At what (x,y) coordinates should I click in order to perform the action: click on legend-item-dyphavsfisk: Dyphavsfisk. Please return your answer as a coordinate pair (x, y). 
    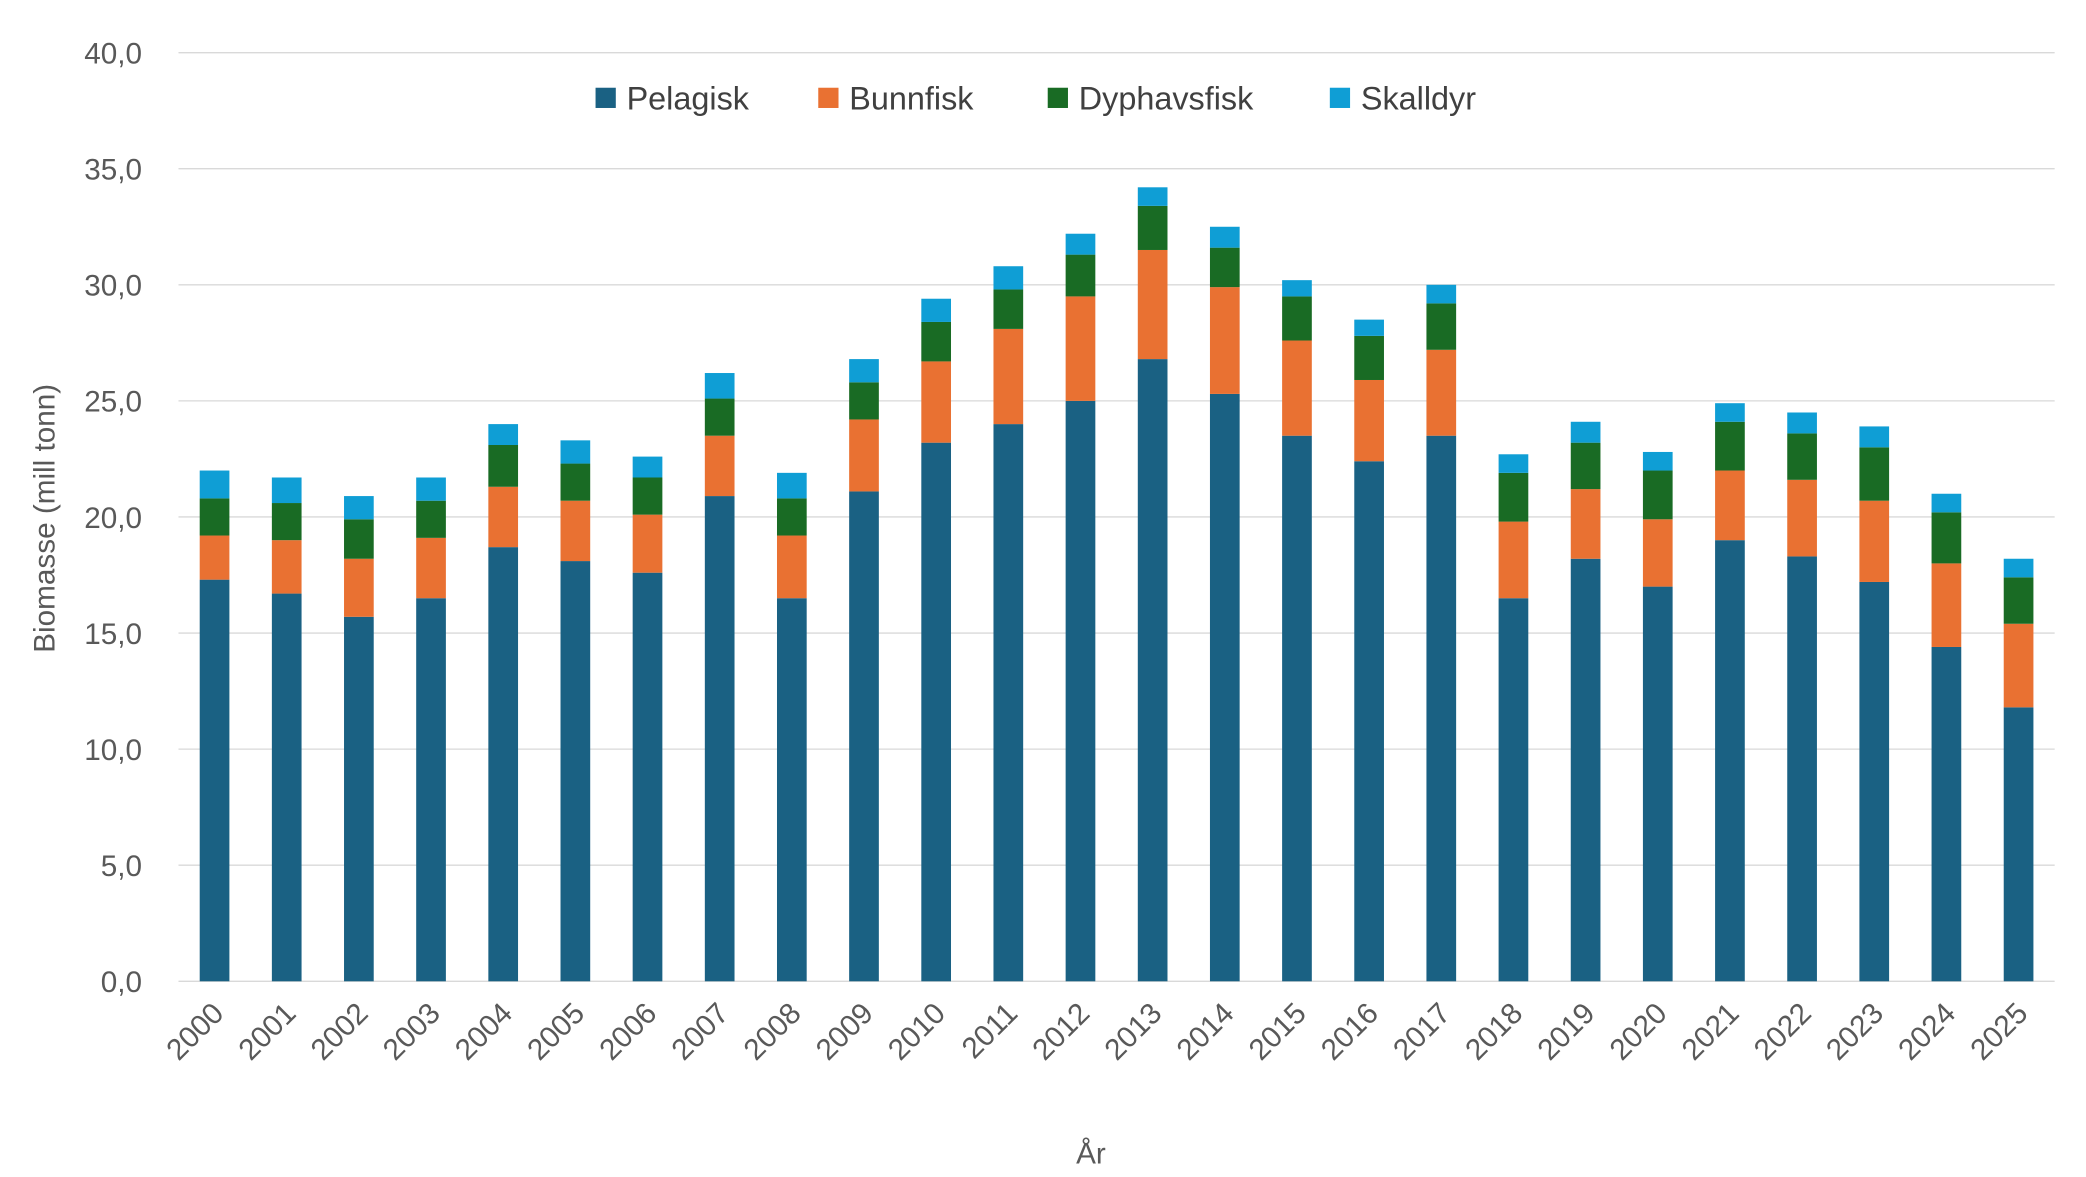
    Looking at the image, I should click on (1150, 98).